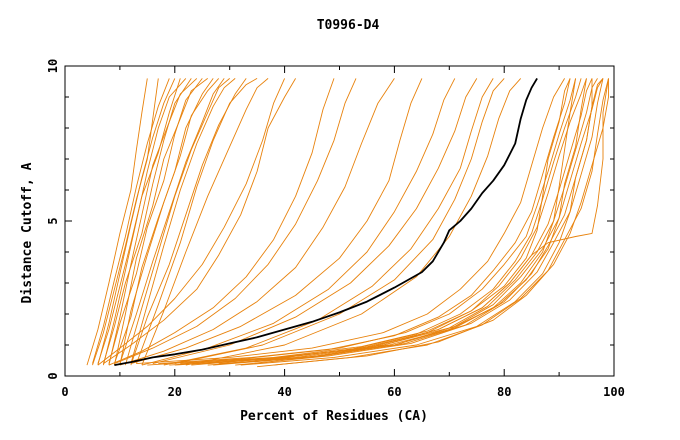 This screenshot has width=680, height=440. What do you see at coordinates (175, 392) in the screenshot?
I see `x-tick-label: 20` at bounding box center [175, 392].